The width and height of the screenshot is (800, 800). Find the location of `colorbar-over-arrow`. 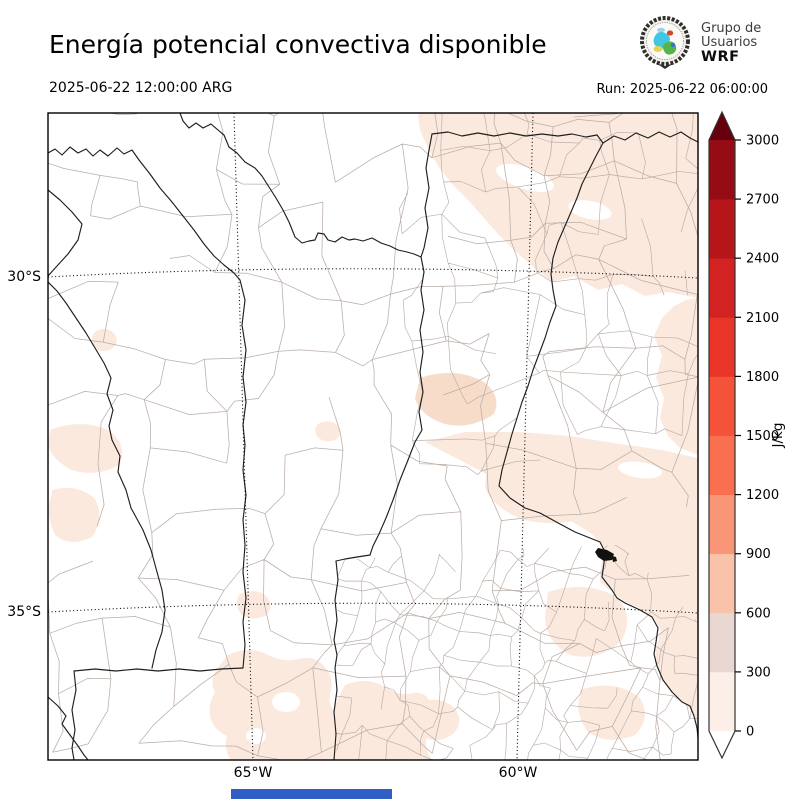

colorbar-over-arrow is located at coordinates (722, 126).